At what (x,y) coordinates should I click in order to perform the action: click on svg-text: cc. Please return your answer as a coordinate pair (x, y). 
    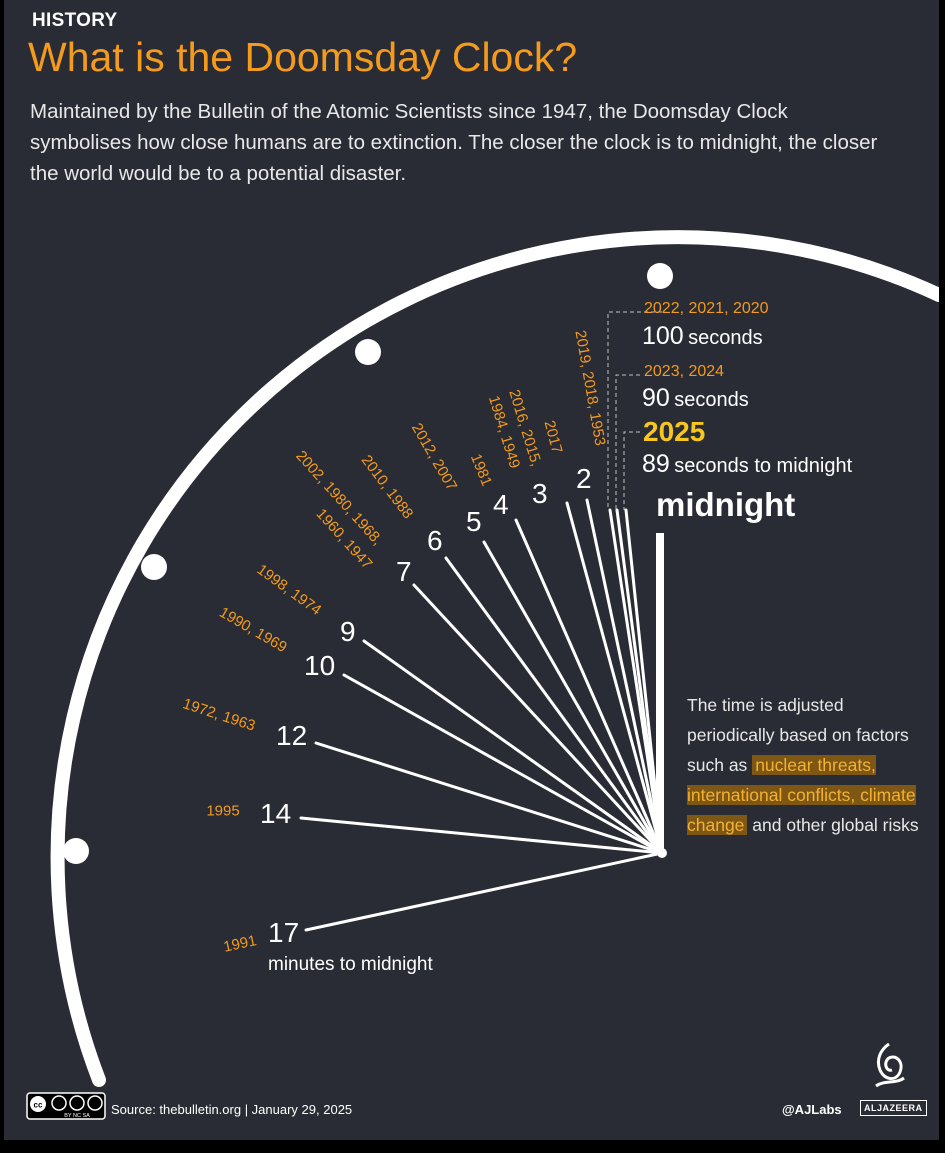
    Looking at the image, I should click on (38, 1105).